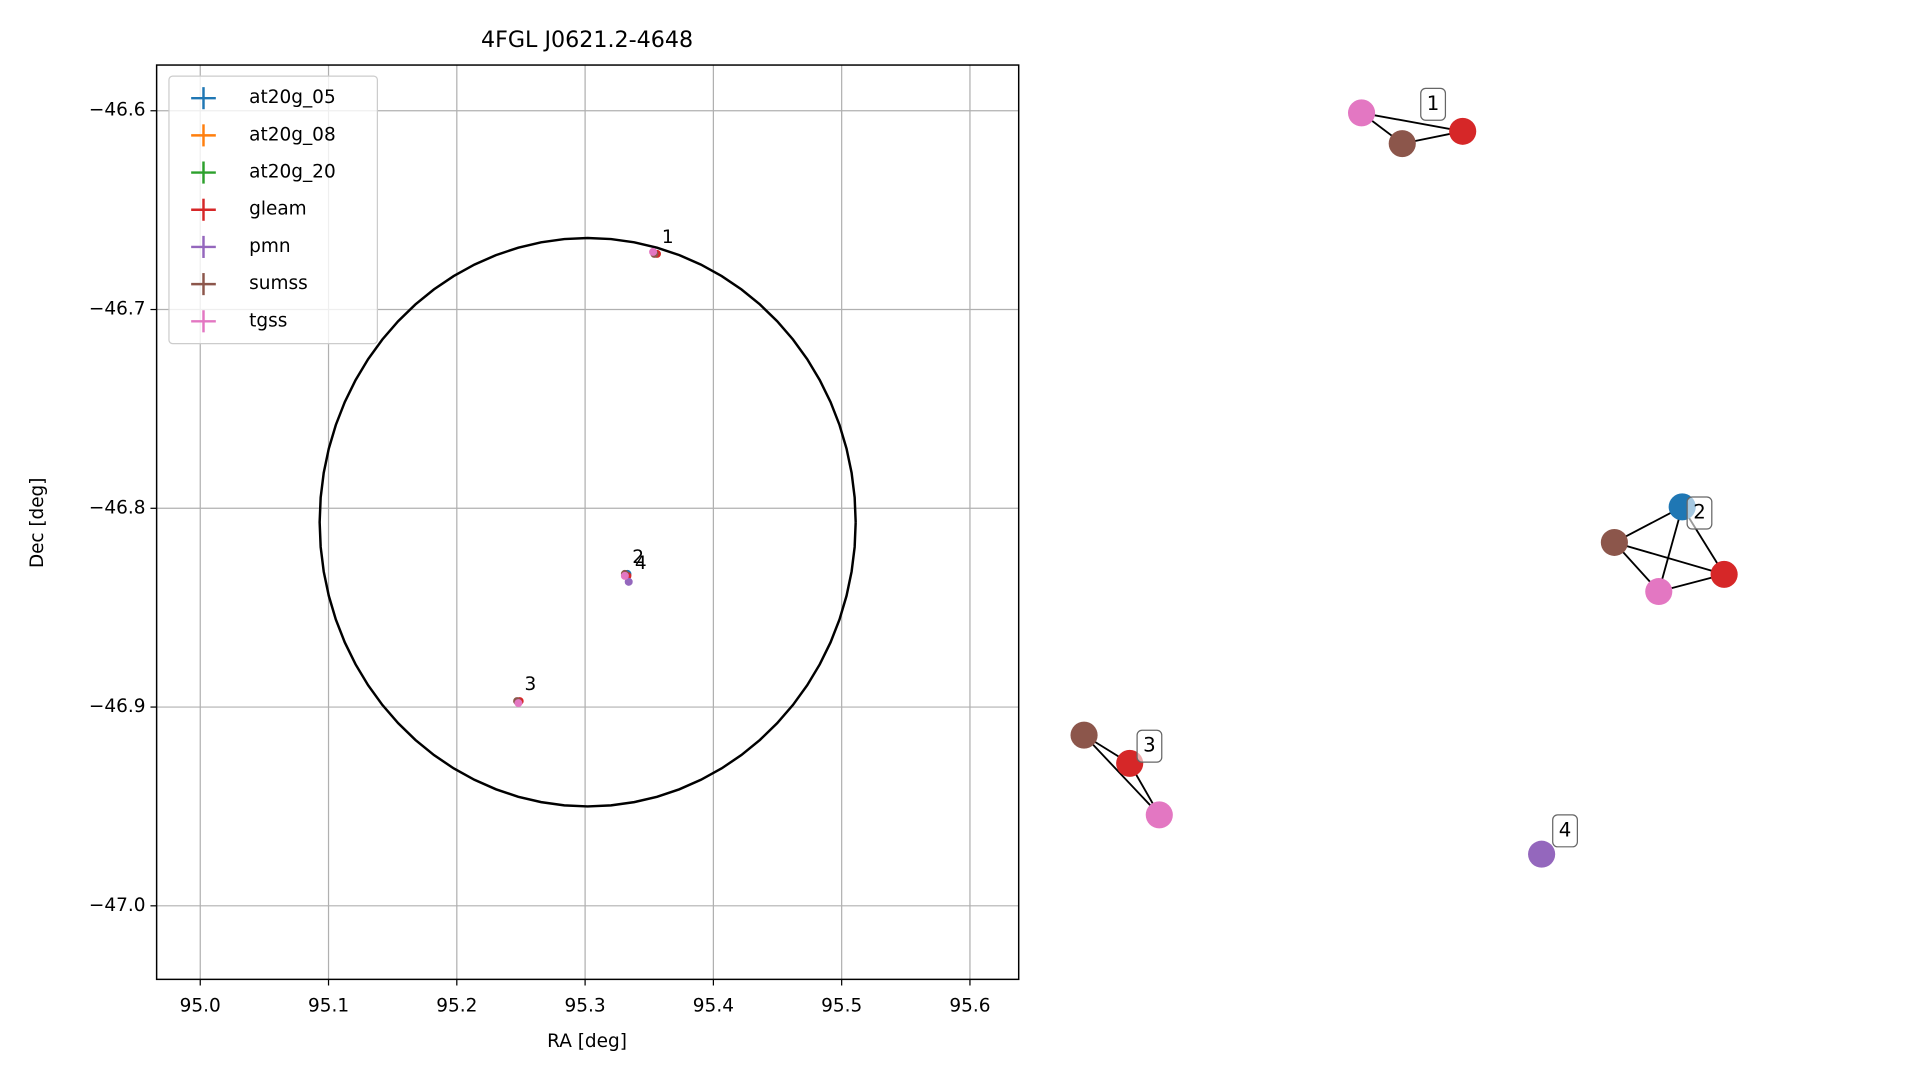  I want to click on x-tick-label: 95.0, so click(200, 1005).